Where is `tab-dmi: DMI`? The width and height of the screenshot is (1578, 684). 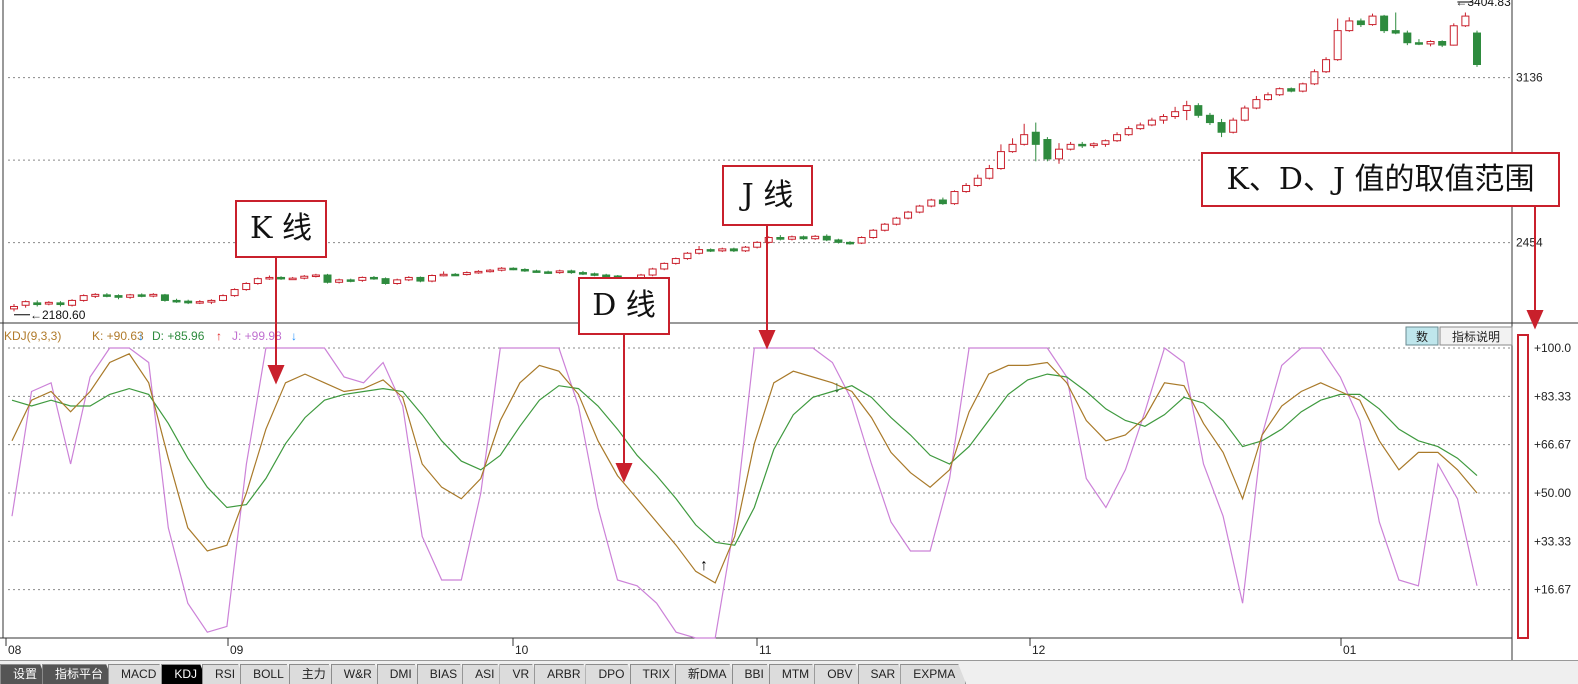 tab-dmi: DMI is located at coordinates (400, 674).